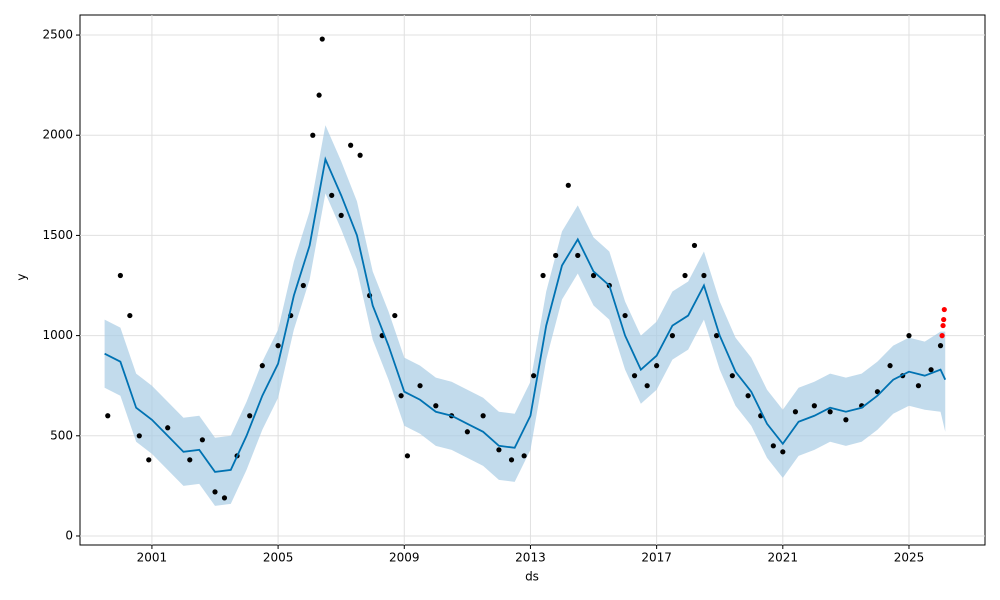 This screenshot has width=1000, height=600. Describe the element at coordinates (656, 558) in the screenshot. I see `x-tick-label: 2017` at that location.